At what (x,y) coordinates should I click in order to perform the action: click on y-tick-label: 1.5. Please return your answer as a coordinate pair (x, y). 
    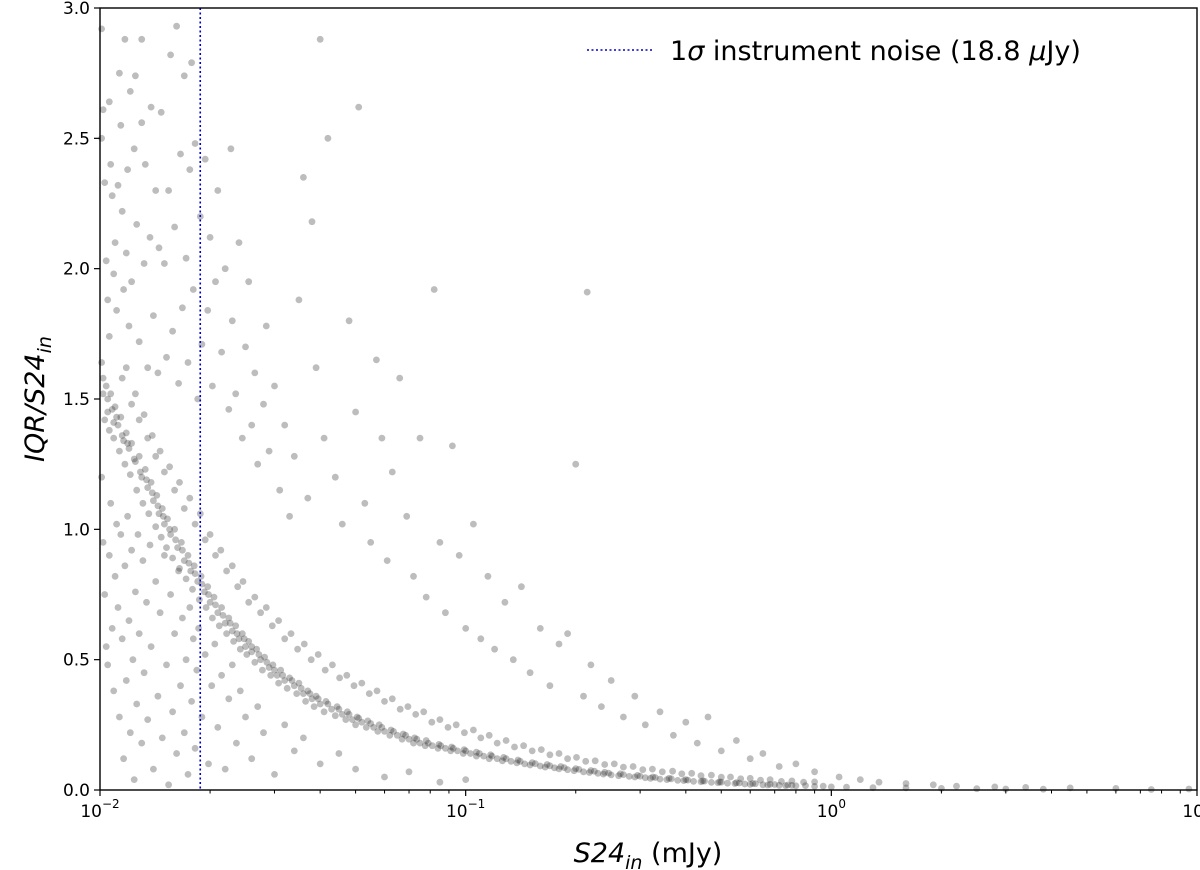
    Looking at the image, I should click on (76, 400).